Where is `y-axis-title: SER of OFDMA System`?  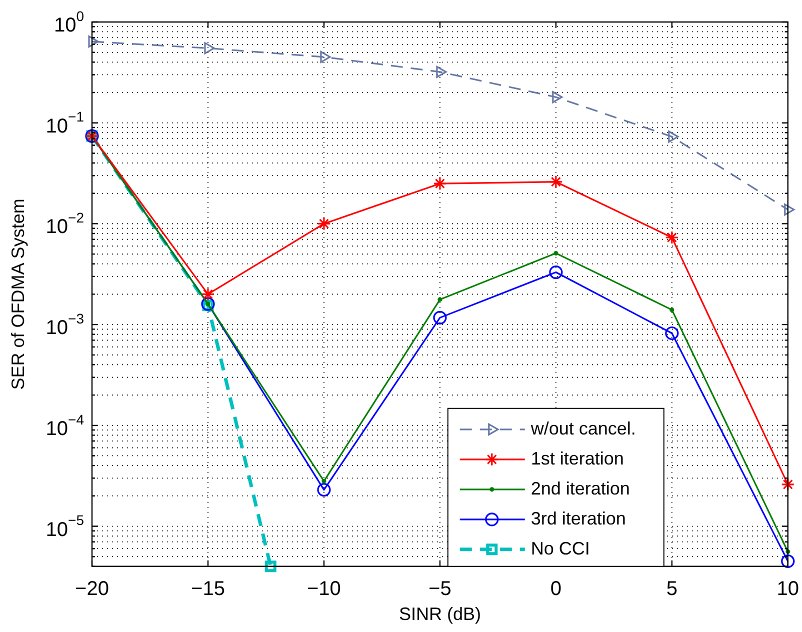
y-axis-title: SER of OFDMA System is located at coordinates (18, 294).